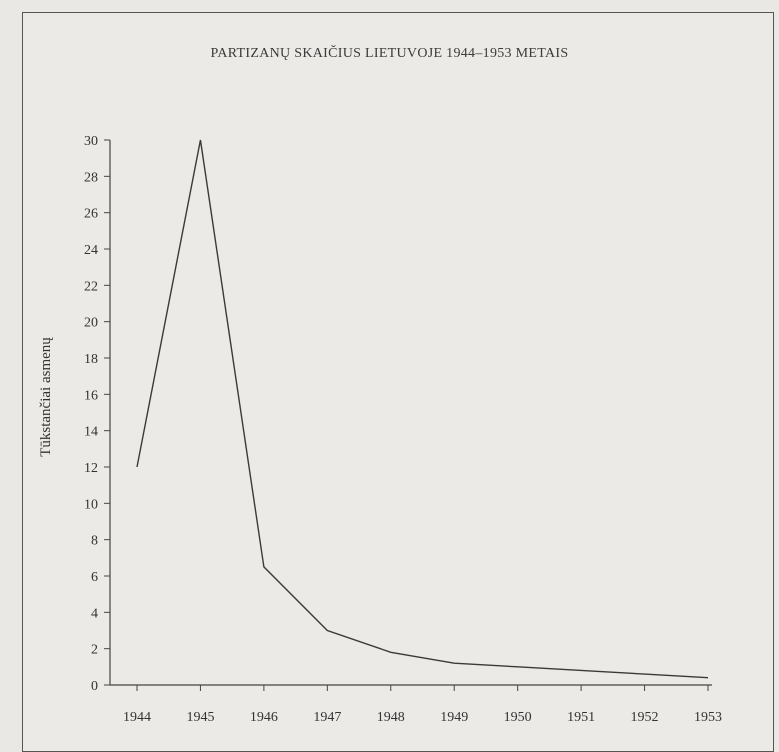 The image size is (779, 752). I want to click on y-tick-label: 26, so click(91, 214).